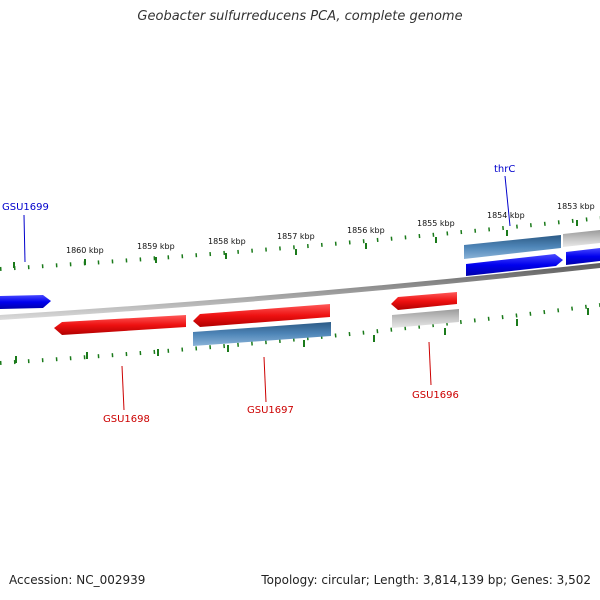 The height and width of the screenshot is (600, 600). What do you see at coordinates (265, 379) in the screenshot?
I see `connector-gsu1697` at bounding box center [265, 379].